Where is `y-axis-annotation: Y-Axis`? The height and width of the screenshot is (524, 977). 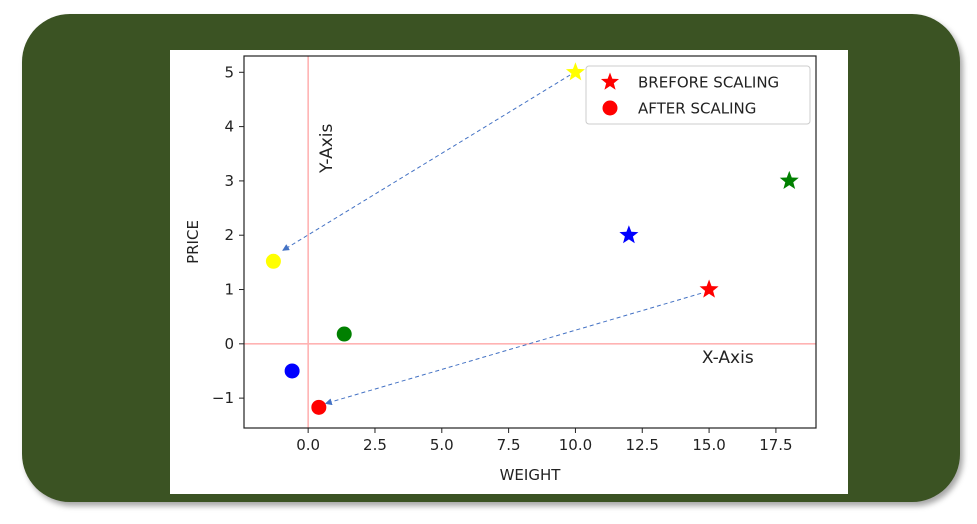
y-axis-annotation: Y-Axis is located at coordinates (327, 148).